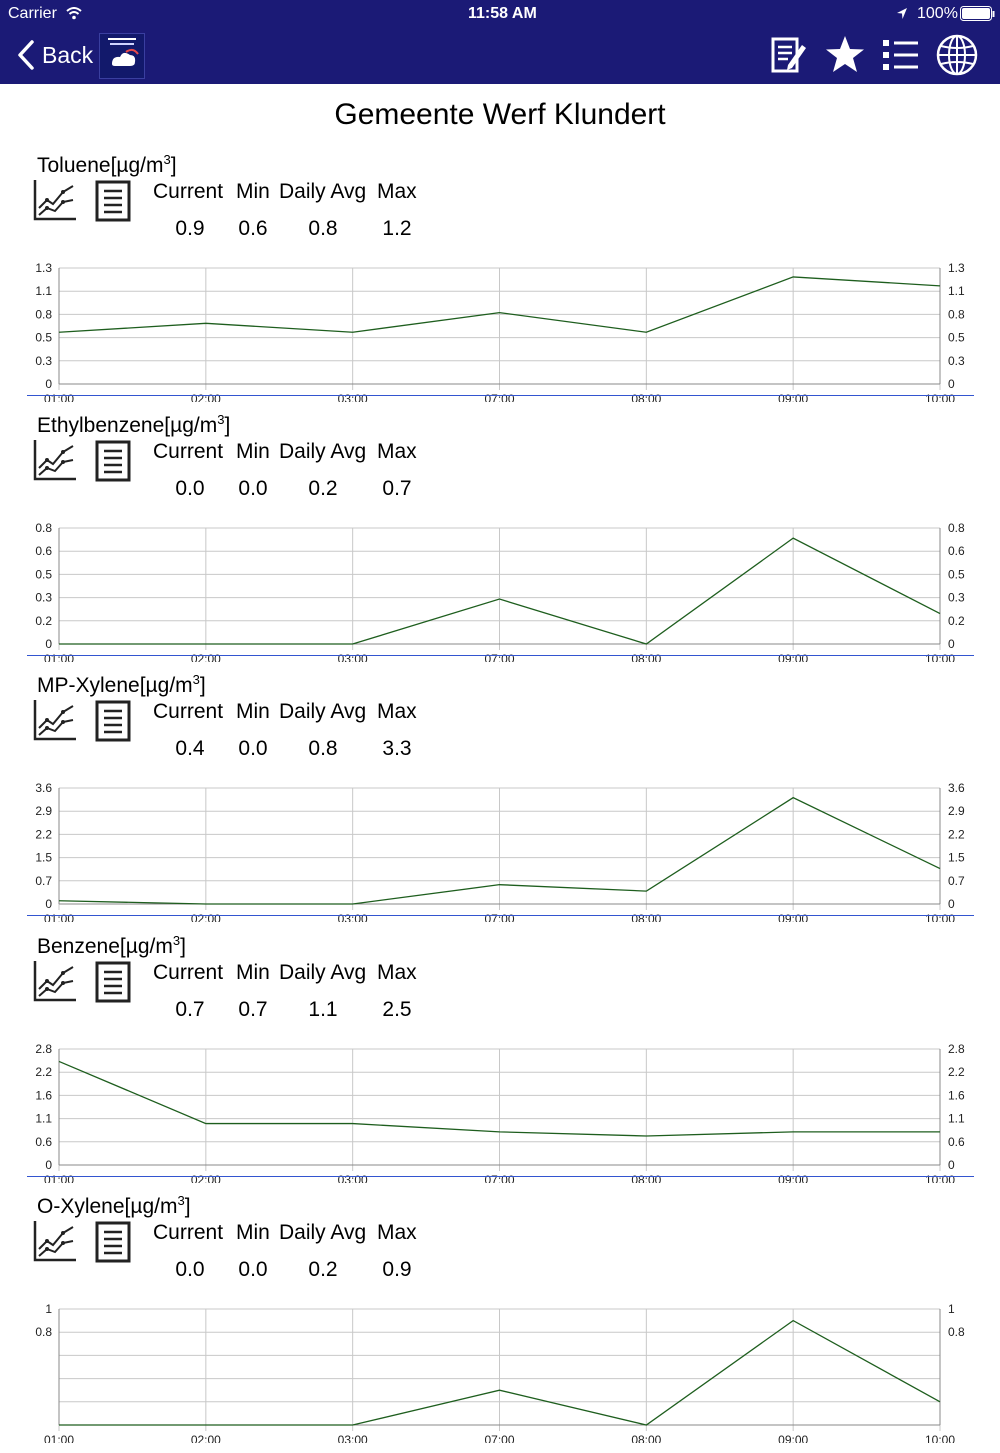  Describe the element at coordinates (68, 54) in the screenshot. I see `back-label: Back` at that location.